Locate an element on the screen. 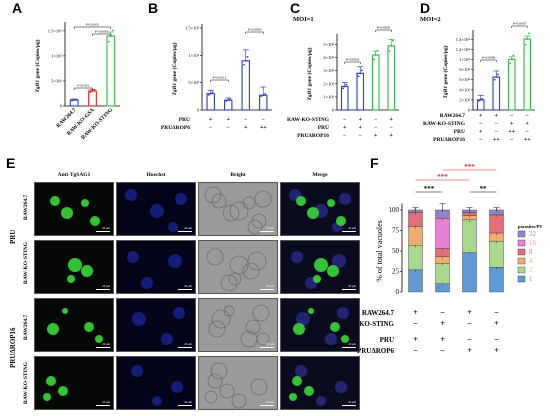 The height and width of the screenshot is (416, 550). y-axis-label: TgB1 gene (Copies/μg) is located at coordinates (174, 68).